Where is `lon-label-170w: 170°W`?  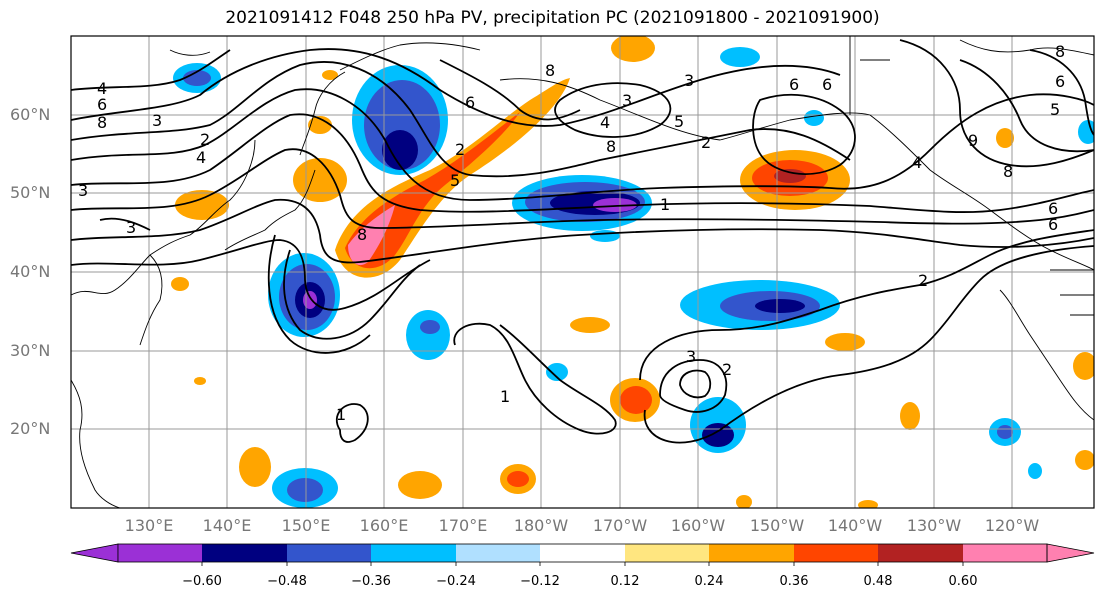 lon-label-170w: 170°W is located at coordinates (620, 525).